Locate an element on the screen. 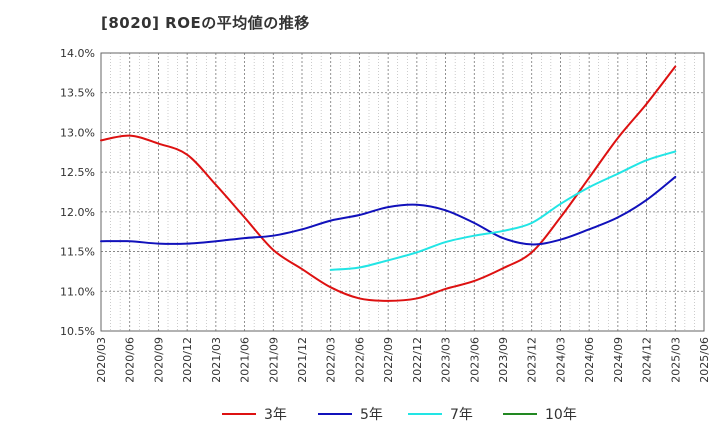  x-tick-label: 2020/06 is located at coordinates (130, 360).